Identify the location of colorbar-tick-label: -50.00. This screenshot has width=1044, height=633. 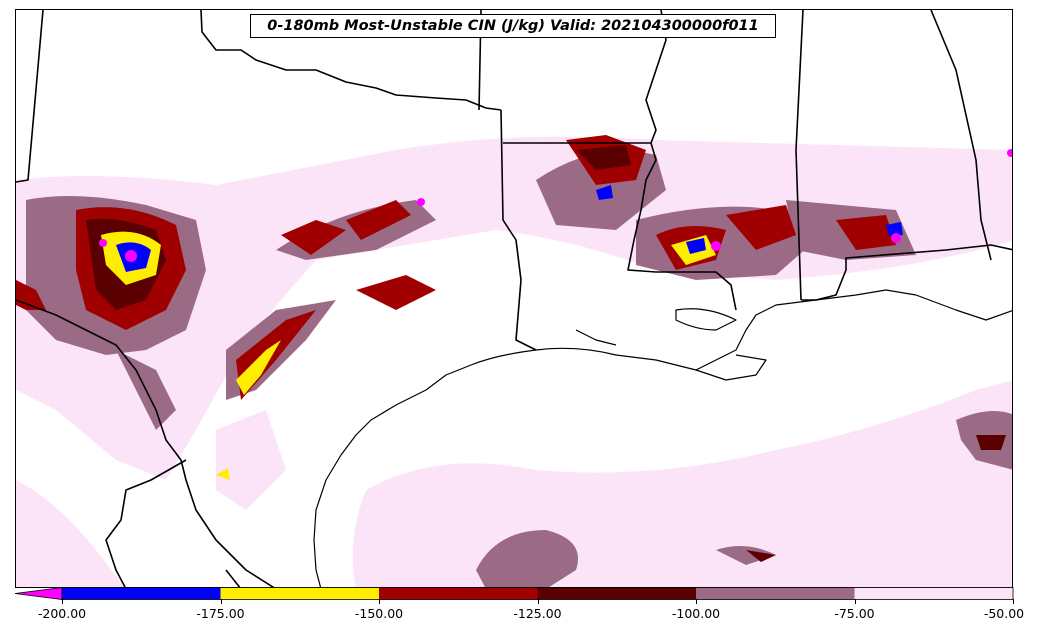
(1004, 613).